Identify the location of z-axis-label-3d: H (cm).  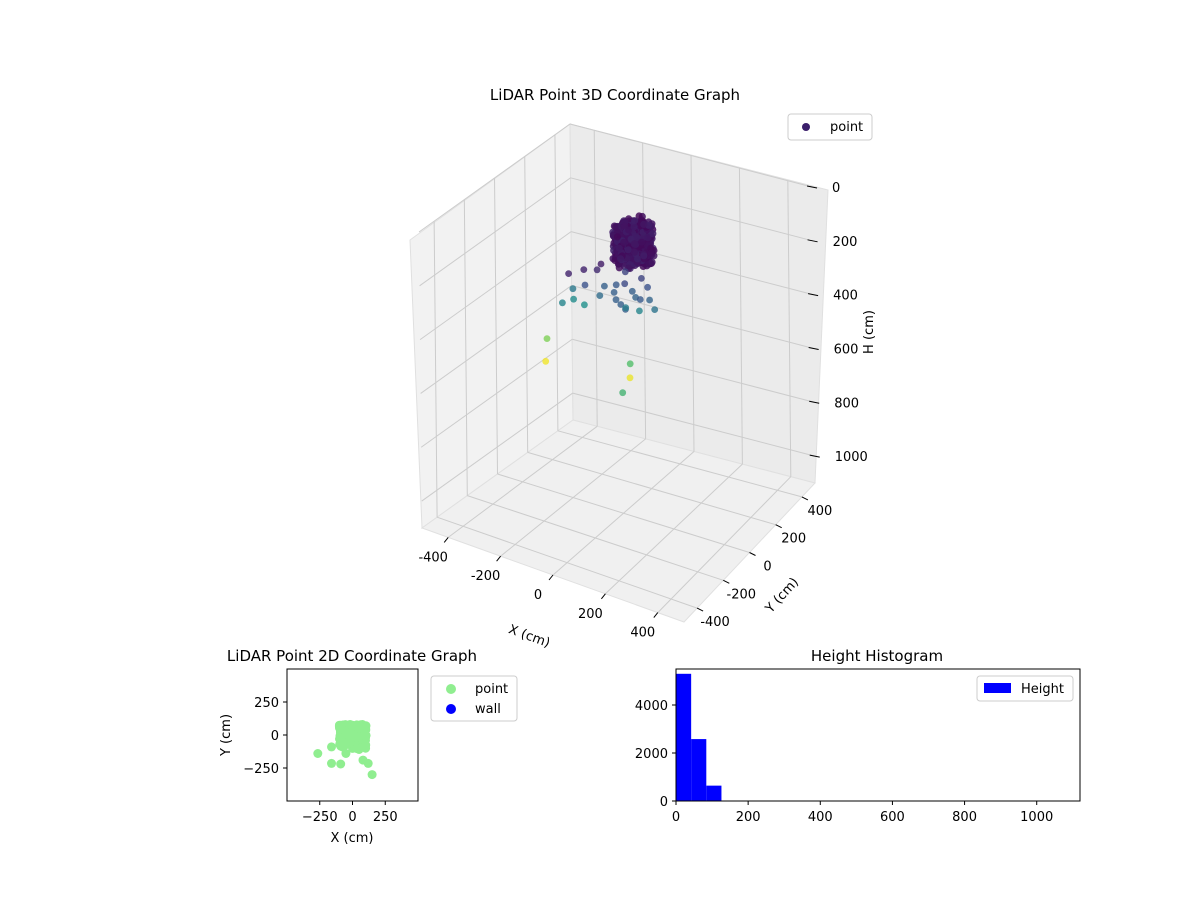
(869, 332).